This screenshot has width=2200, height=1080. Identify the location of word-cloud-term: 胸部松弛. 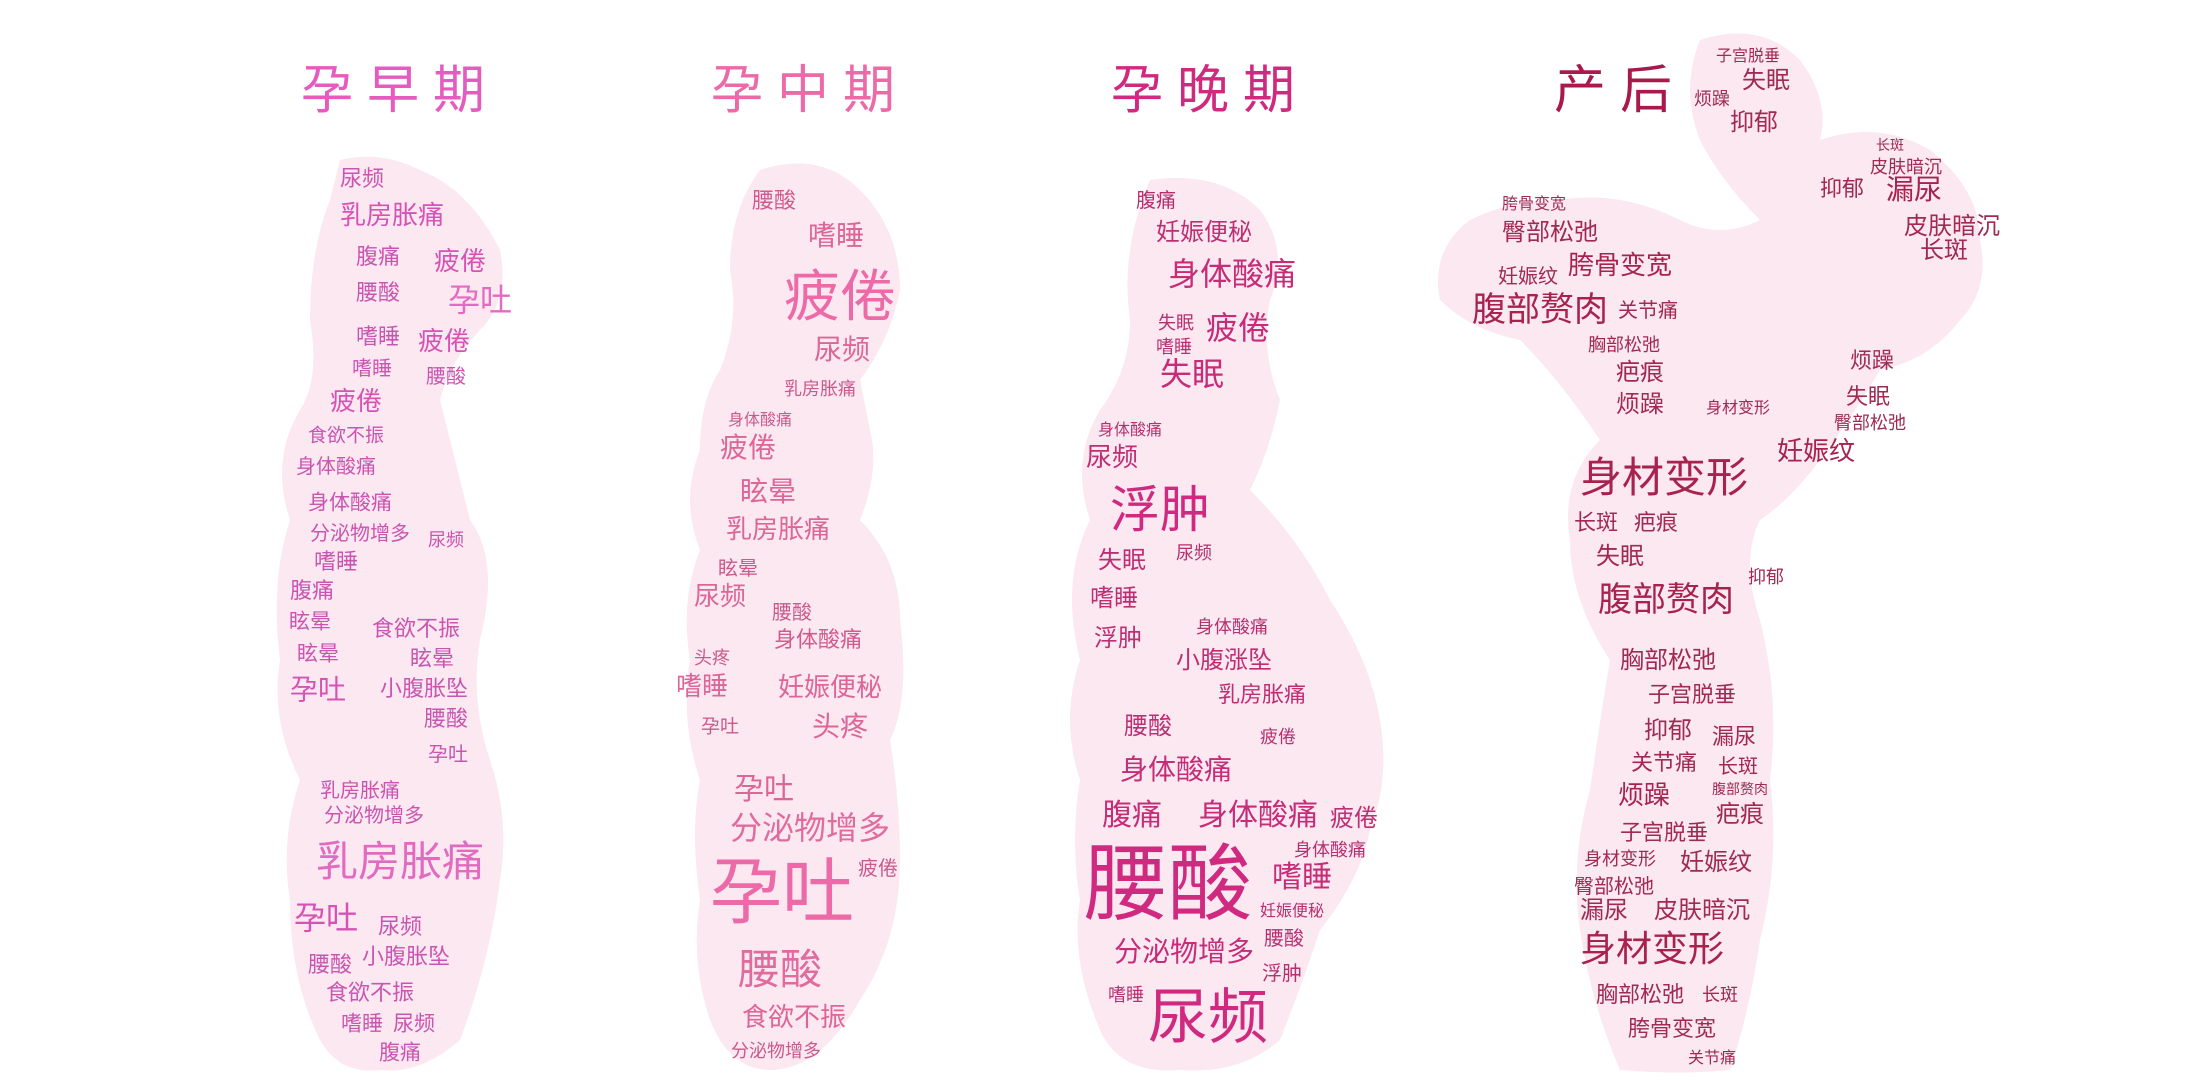
(1640, 995).